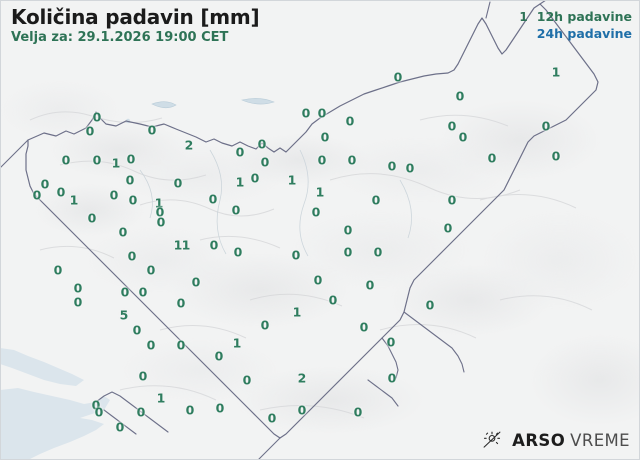 The width and height of the screenshot is (640, 460). What do you see at coordinates (523, 17) in the screenshot?
I see `legend-sample-value: 1` at bounding box center [523, 17].